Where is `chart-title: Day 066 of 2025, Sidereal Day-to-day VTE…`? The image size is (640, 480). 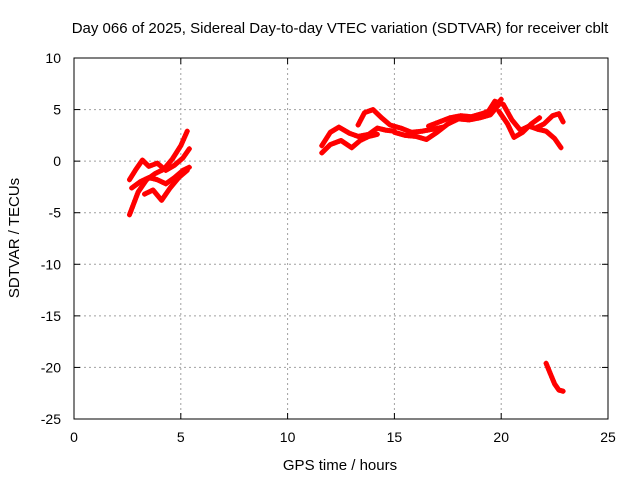 chart-title: Day 066 of 2025, Sidereal Day-to-day VTE… is located at coordinates (340, 28).